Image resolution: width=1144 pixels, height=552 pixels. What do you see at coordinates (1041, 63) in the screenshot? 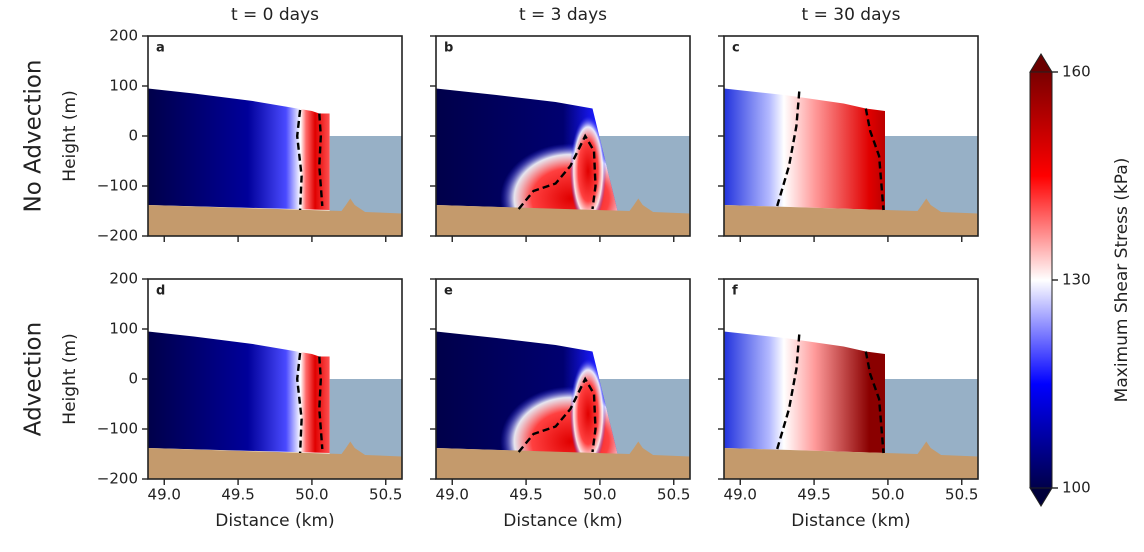
I see `colorbar-extend-top` at bounding box center [1041, 63].